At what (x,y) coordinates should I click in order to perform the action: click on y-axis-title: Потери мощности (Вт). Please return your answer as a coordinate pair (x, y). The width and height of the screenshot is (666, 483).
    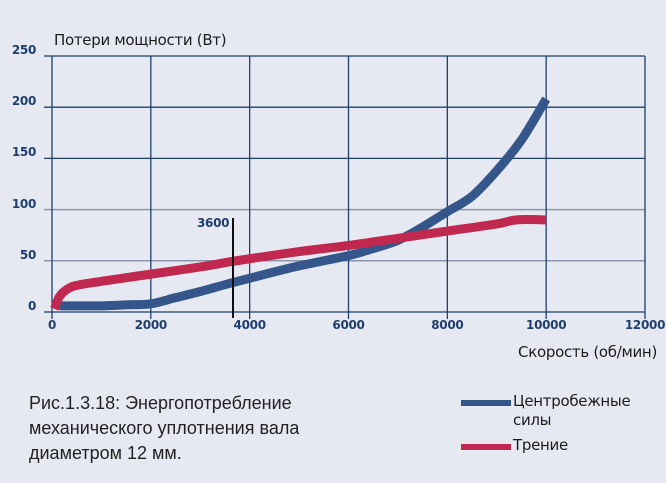
    Looking at the image, I should click on (140, 40).